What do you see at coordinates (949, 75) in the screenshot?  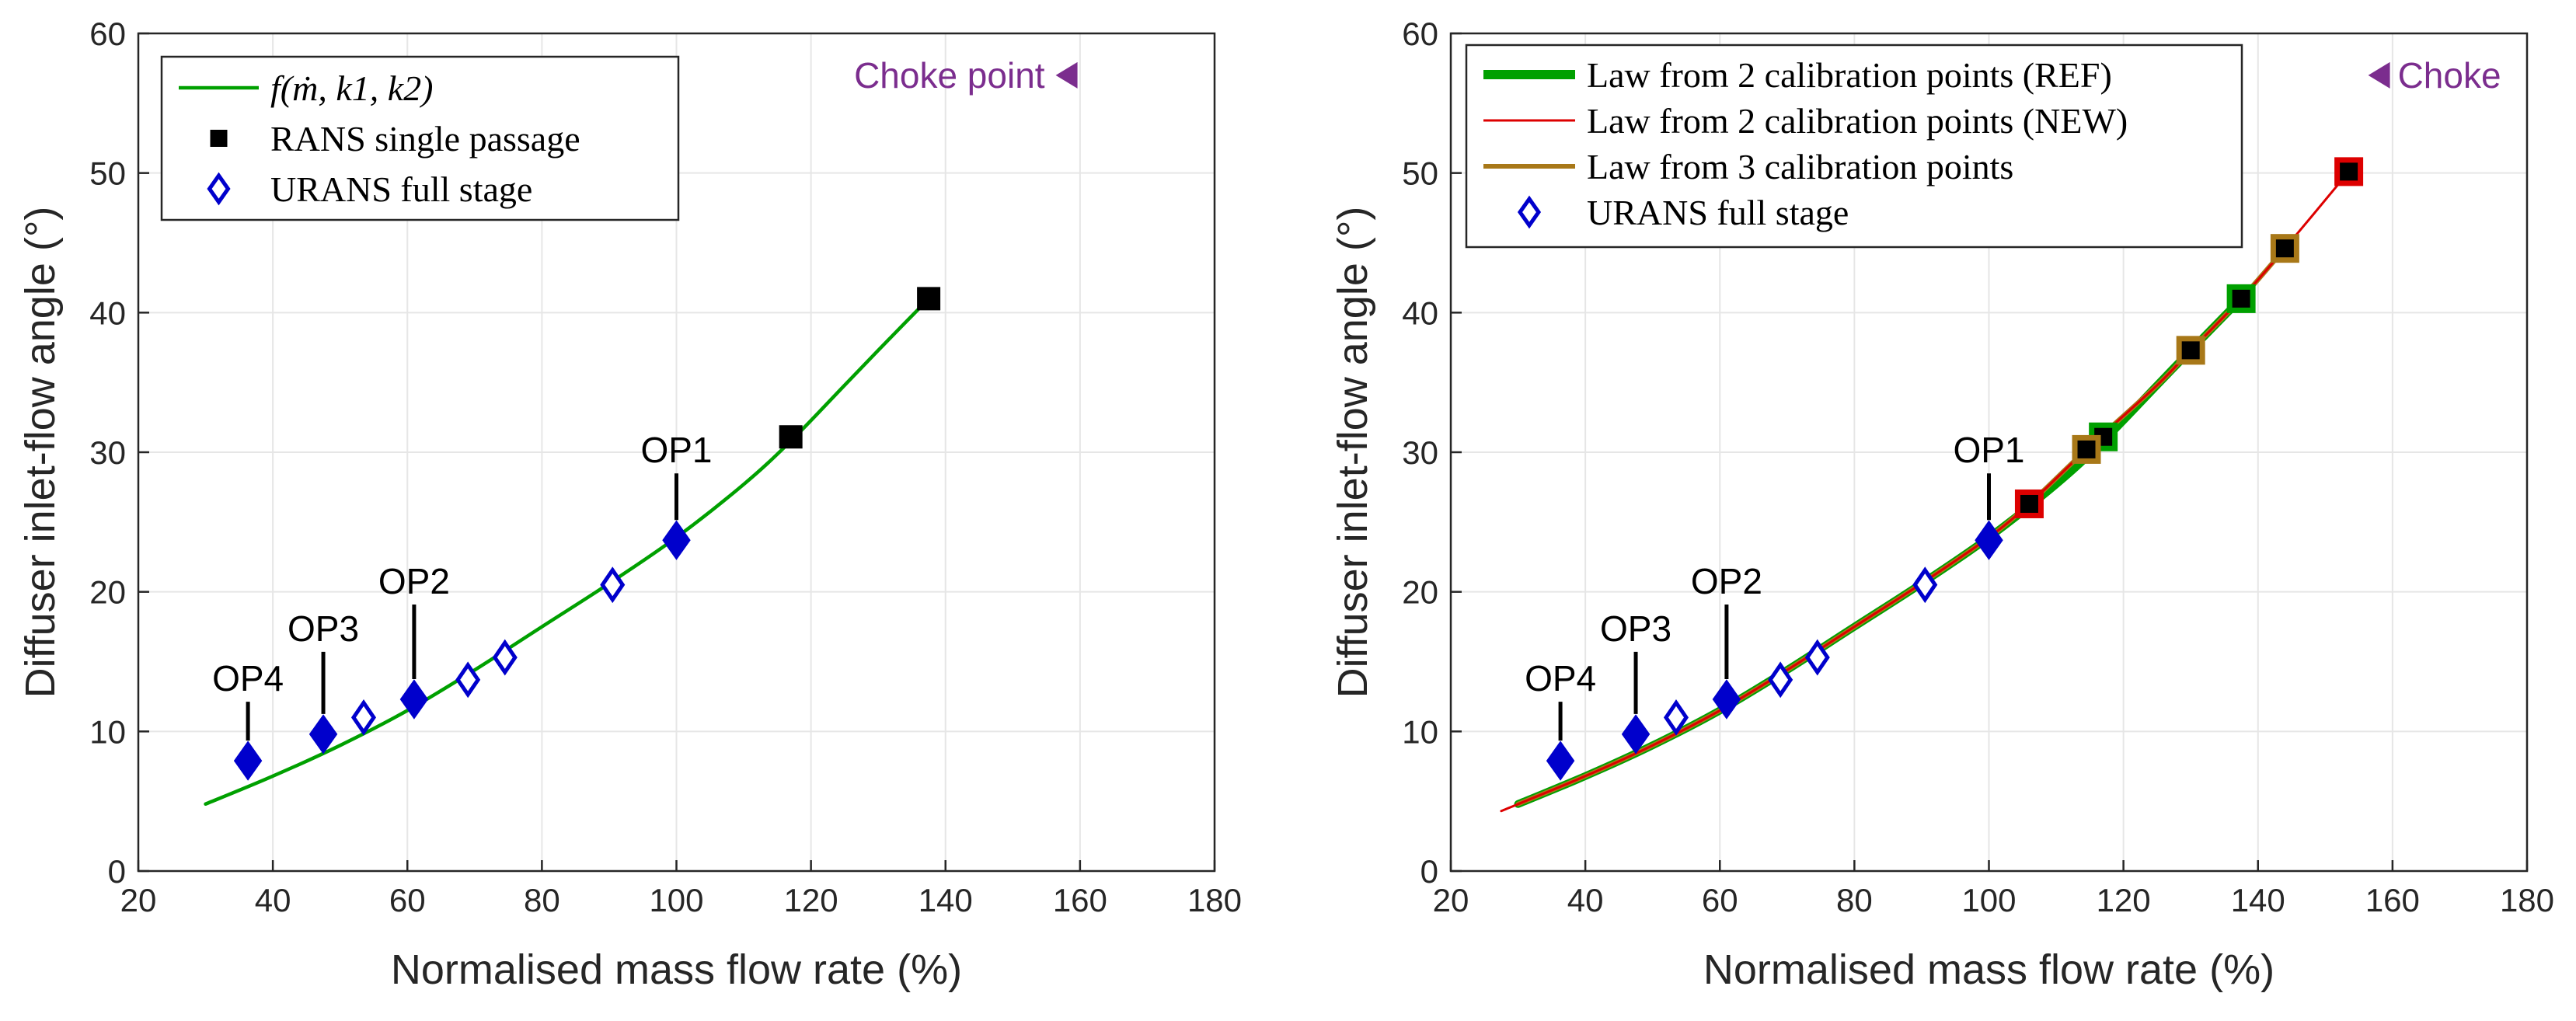 I see `choke-label: Choke point` at bounding box center [949, 75].